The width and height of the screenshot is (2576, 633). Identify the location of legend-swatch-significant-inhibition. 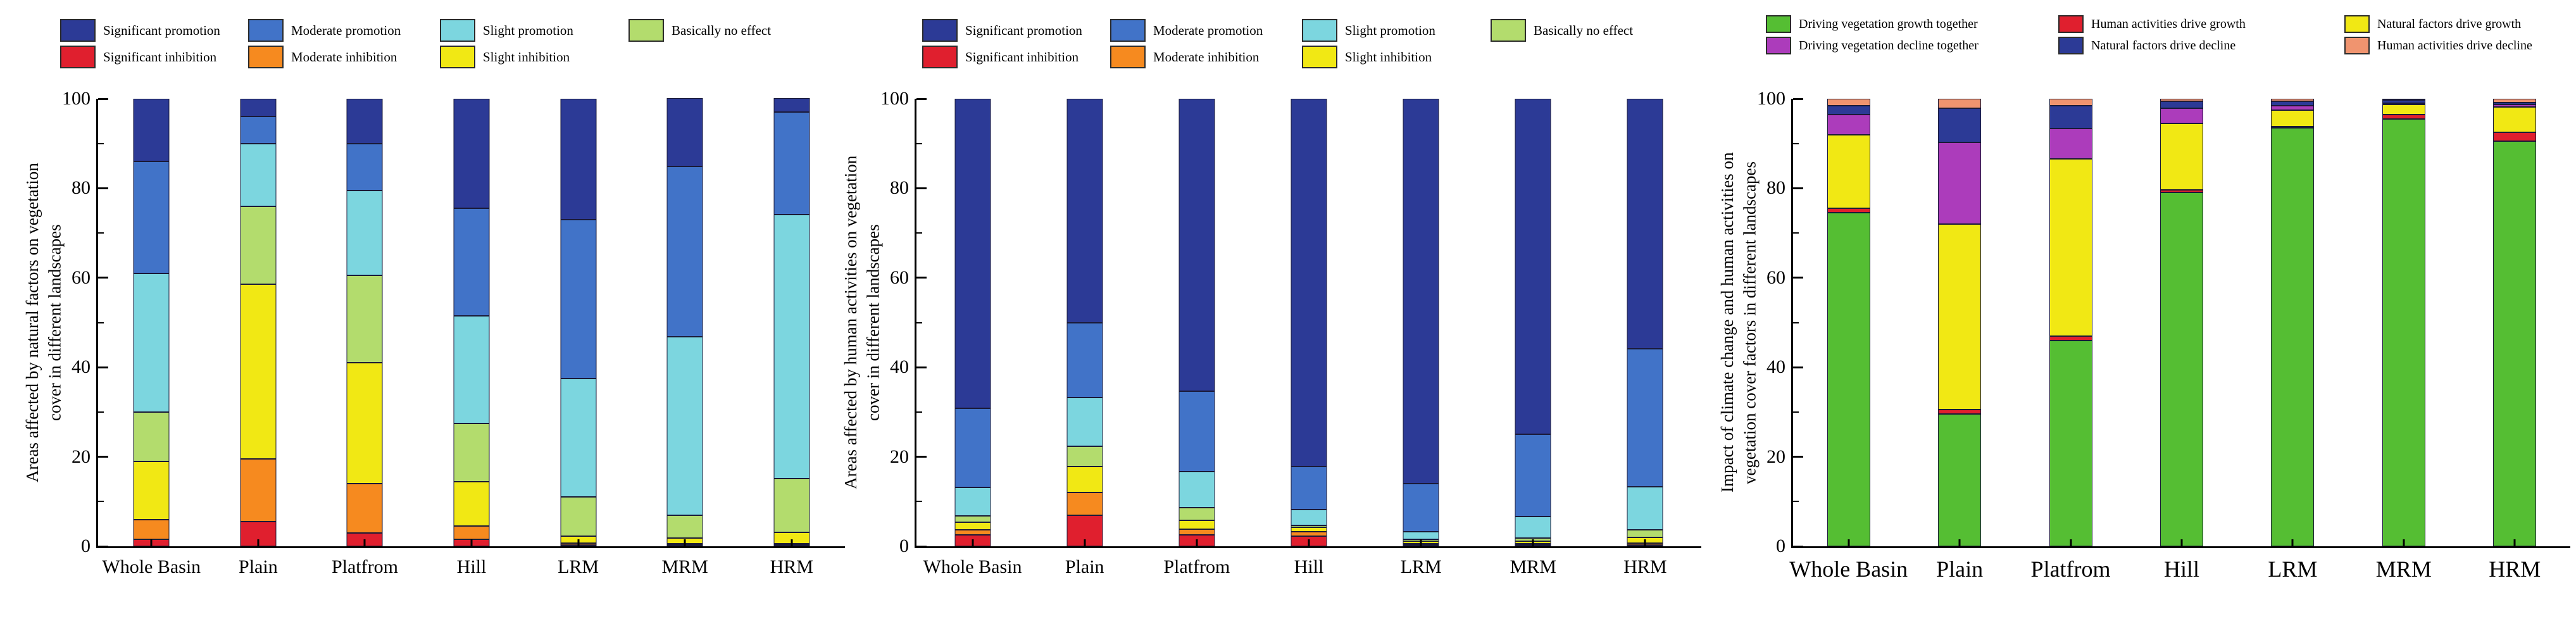
(78, 57).